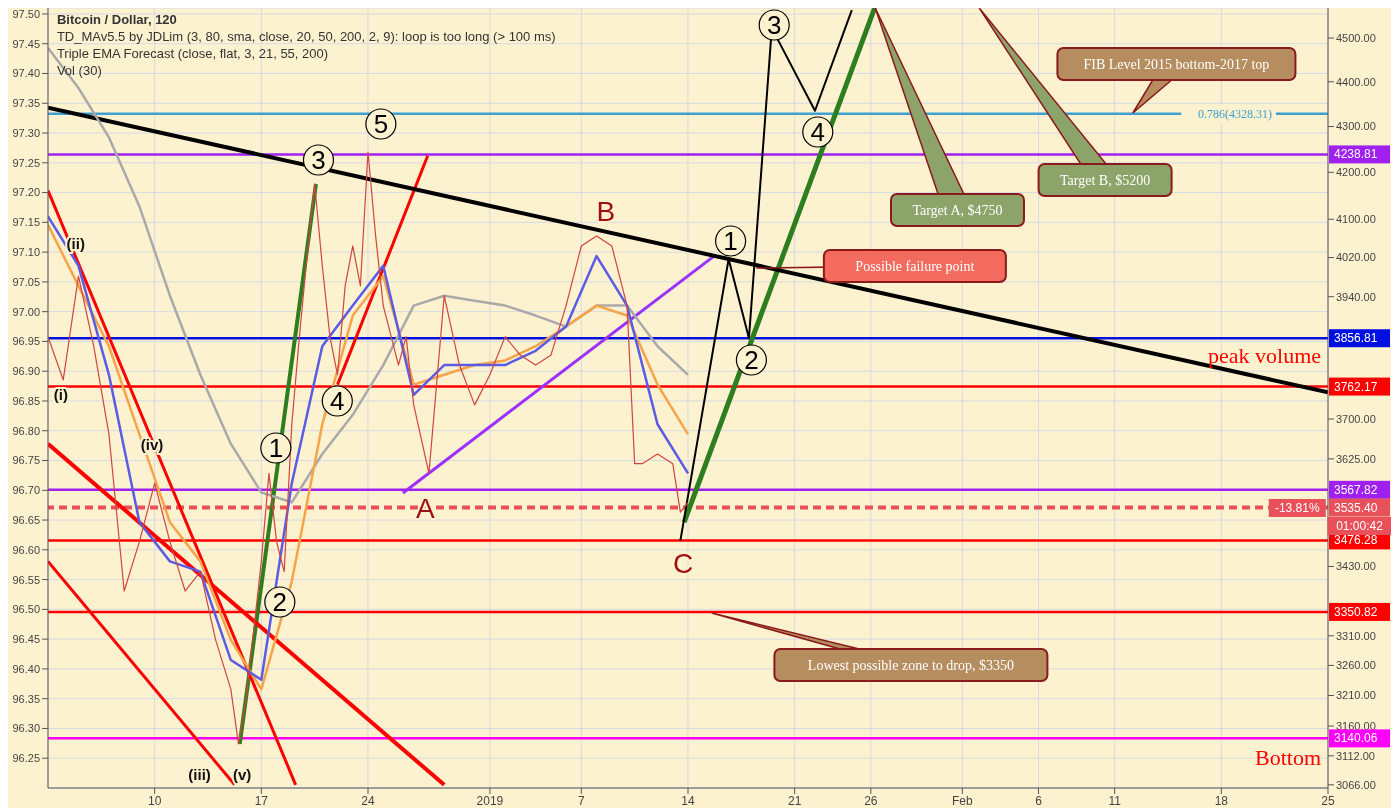 The width and height of the screenshot is (1399, 809). What do you see at coordinates (1356, 219) in the screenshot?
I see `y2-tick-label: 4100.00` at bounding box center [1356, 219].